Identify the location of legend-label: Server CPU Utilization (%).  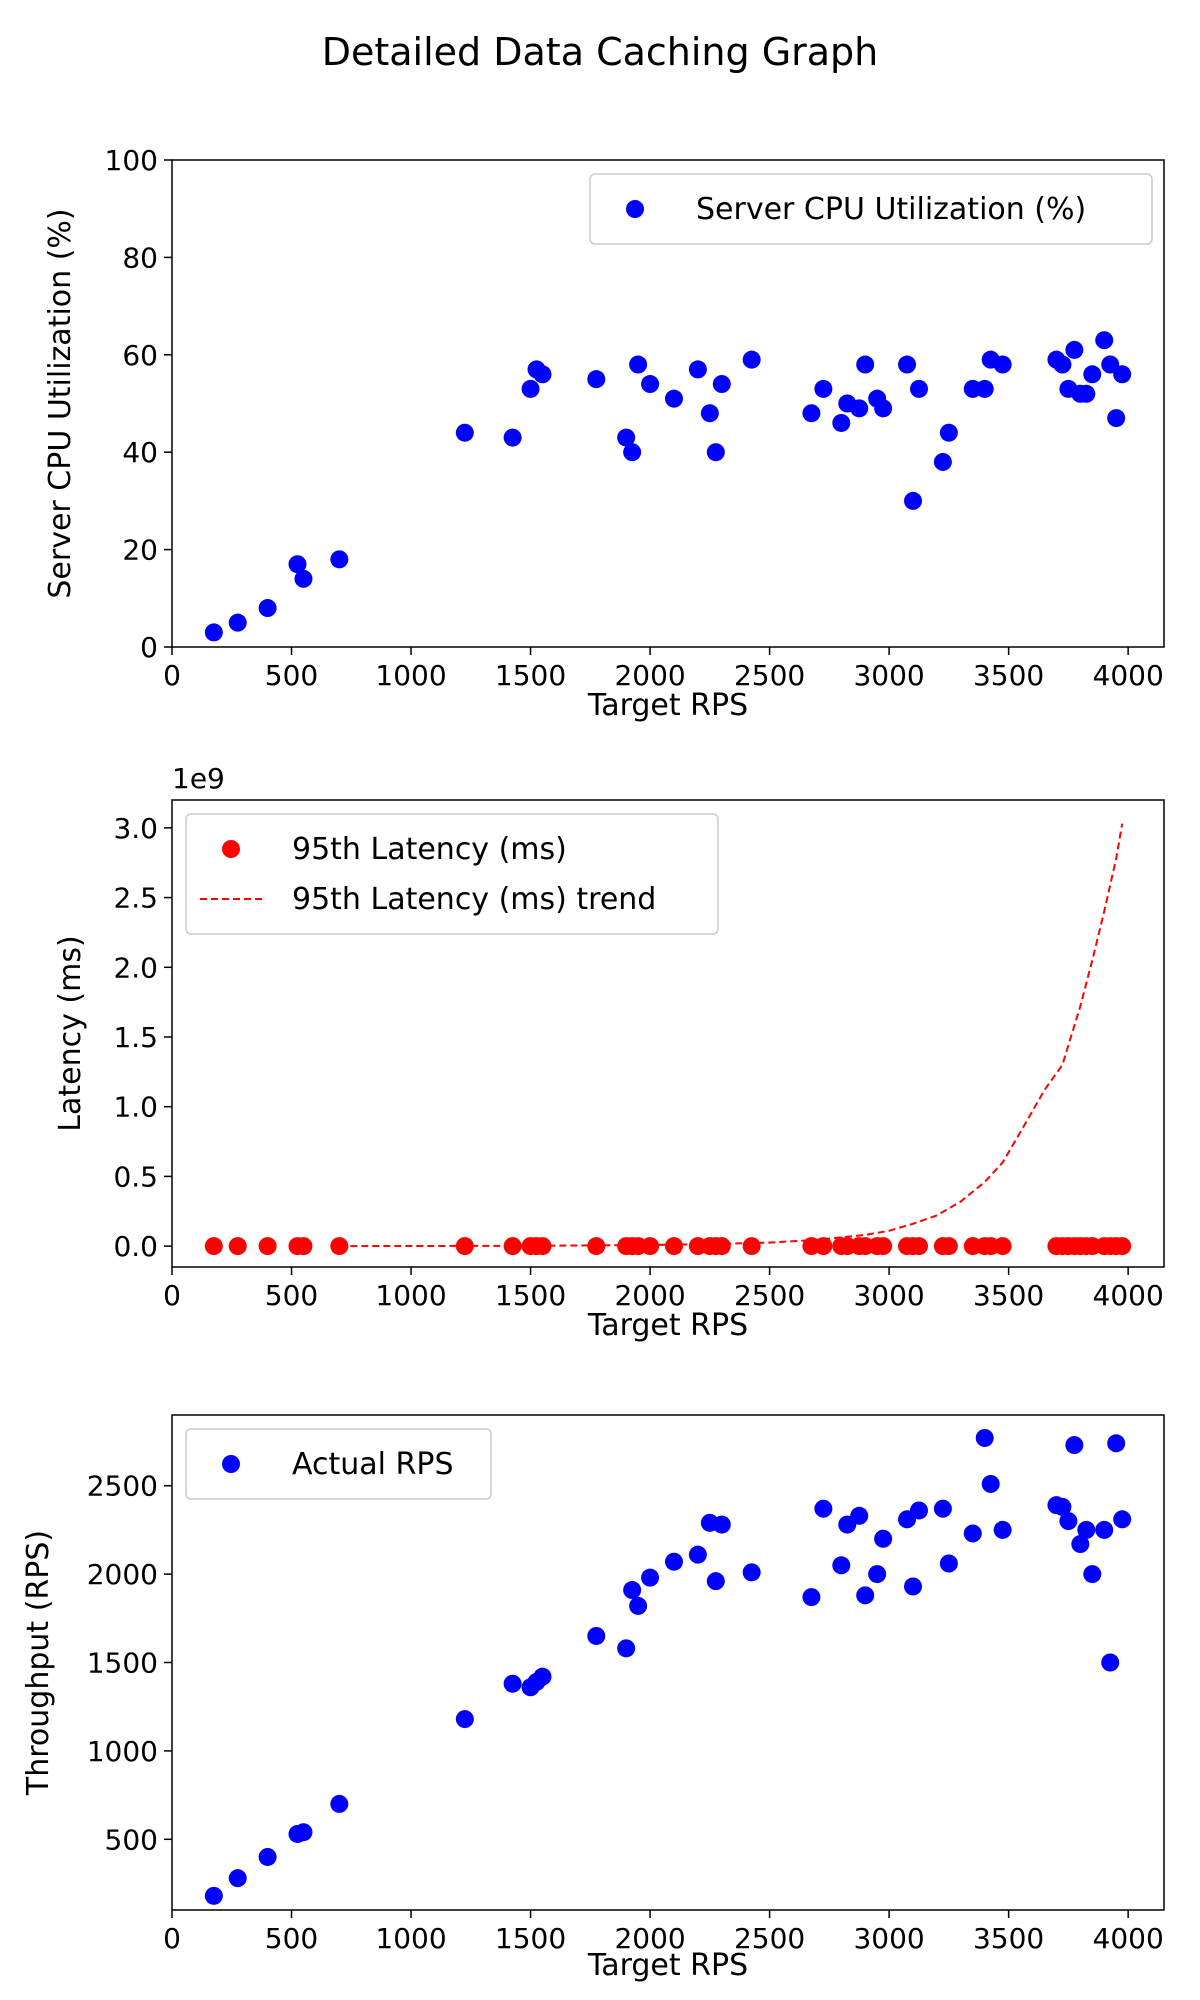
(891, 209).